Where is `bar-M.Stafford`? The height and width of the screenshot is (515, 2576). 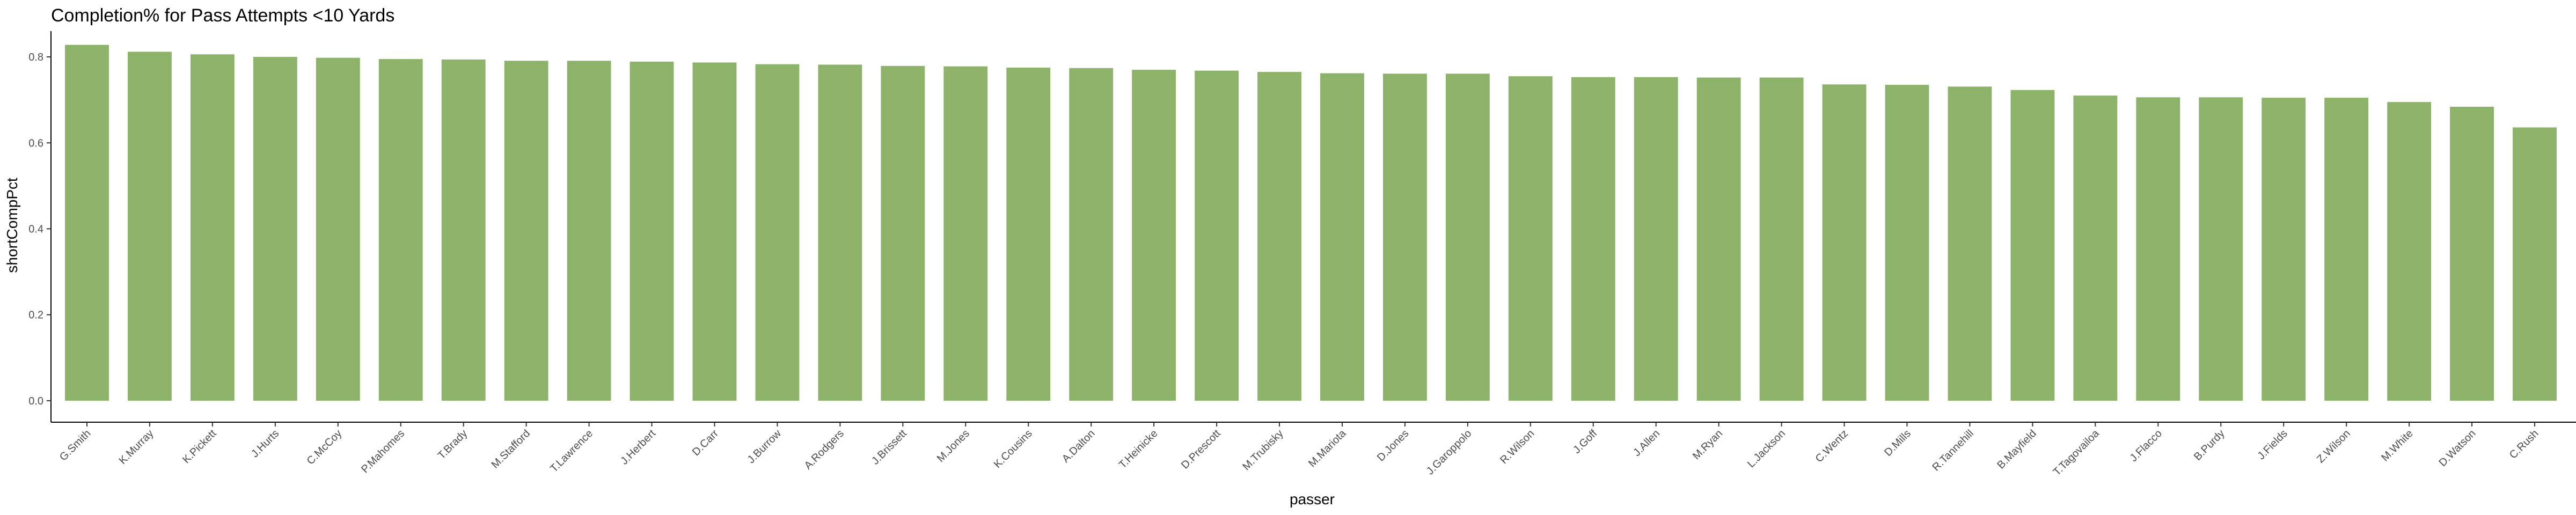
bar-M.Stafford is located at coordinates (526, 231).